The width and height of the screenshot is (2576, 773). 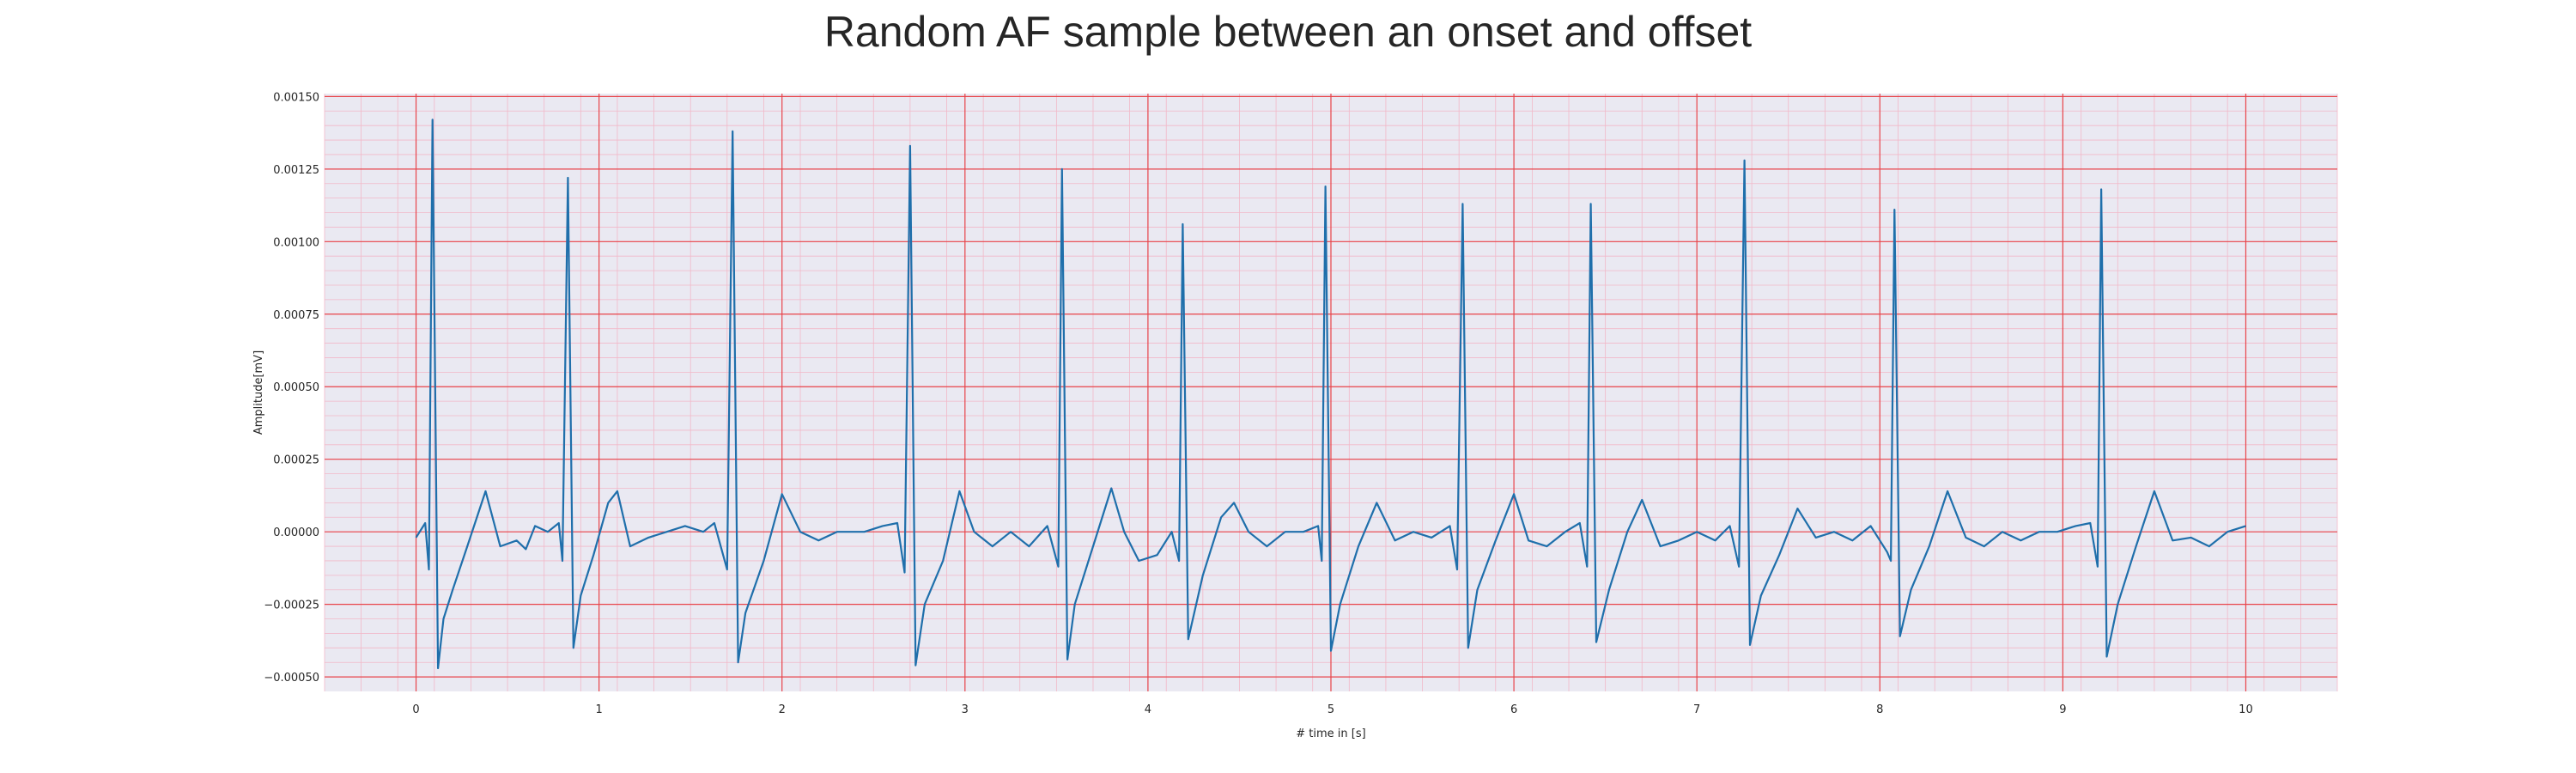 What do you see at coordinates (296, 532) in the screenshot?
I see `y-tick-label: 0.00000` at bounding box center [296, 532].